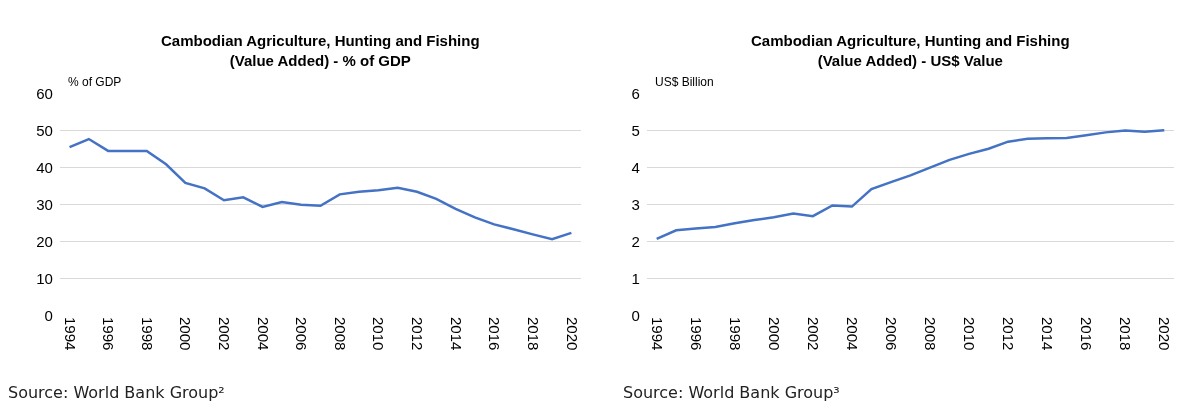 The image size is (1198, 419). Describe the element at coordinates (44, 279) in the screenshot. I see `y-tick-label: 10` at that location.